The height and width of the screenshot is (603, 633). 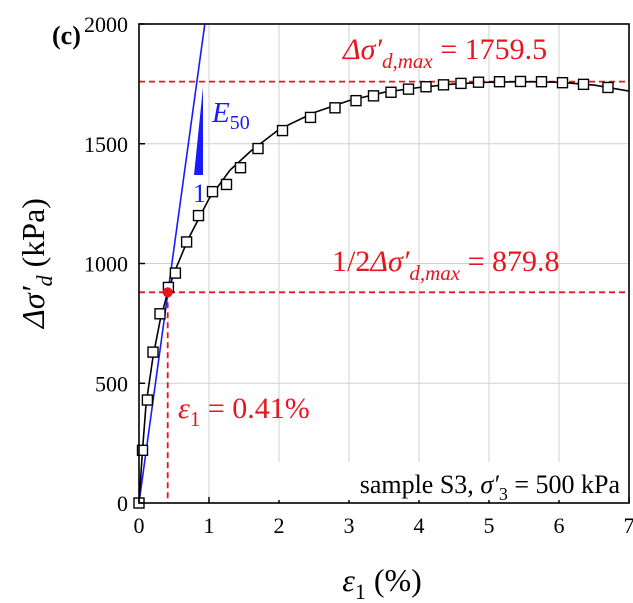 What do you see at coordinates (419, 525) in the screenshot?
I see `x-tick-label: 4` at bounding box center [419, 525].